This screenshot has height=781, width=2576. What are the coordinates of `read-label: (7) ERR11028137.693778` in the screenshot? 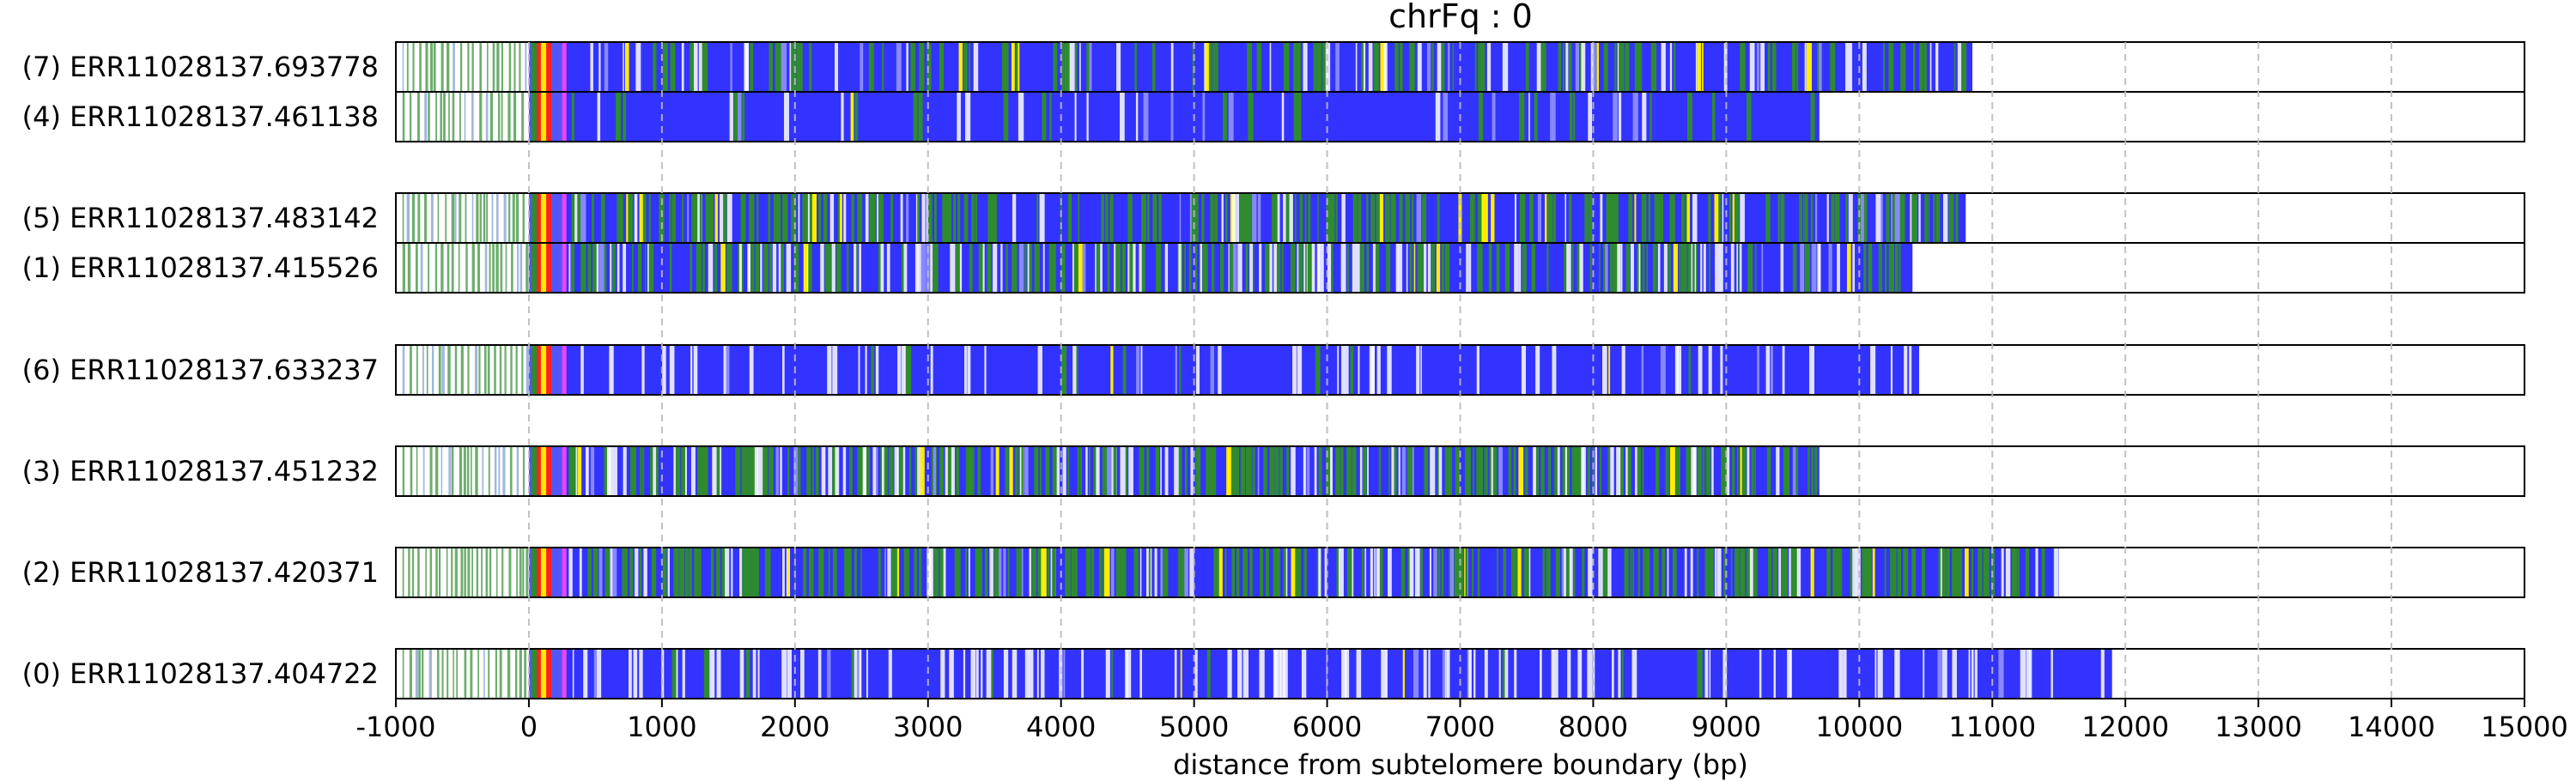 It's located at (201, 67).